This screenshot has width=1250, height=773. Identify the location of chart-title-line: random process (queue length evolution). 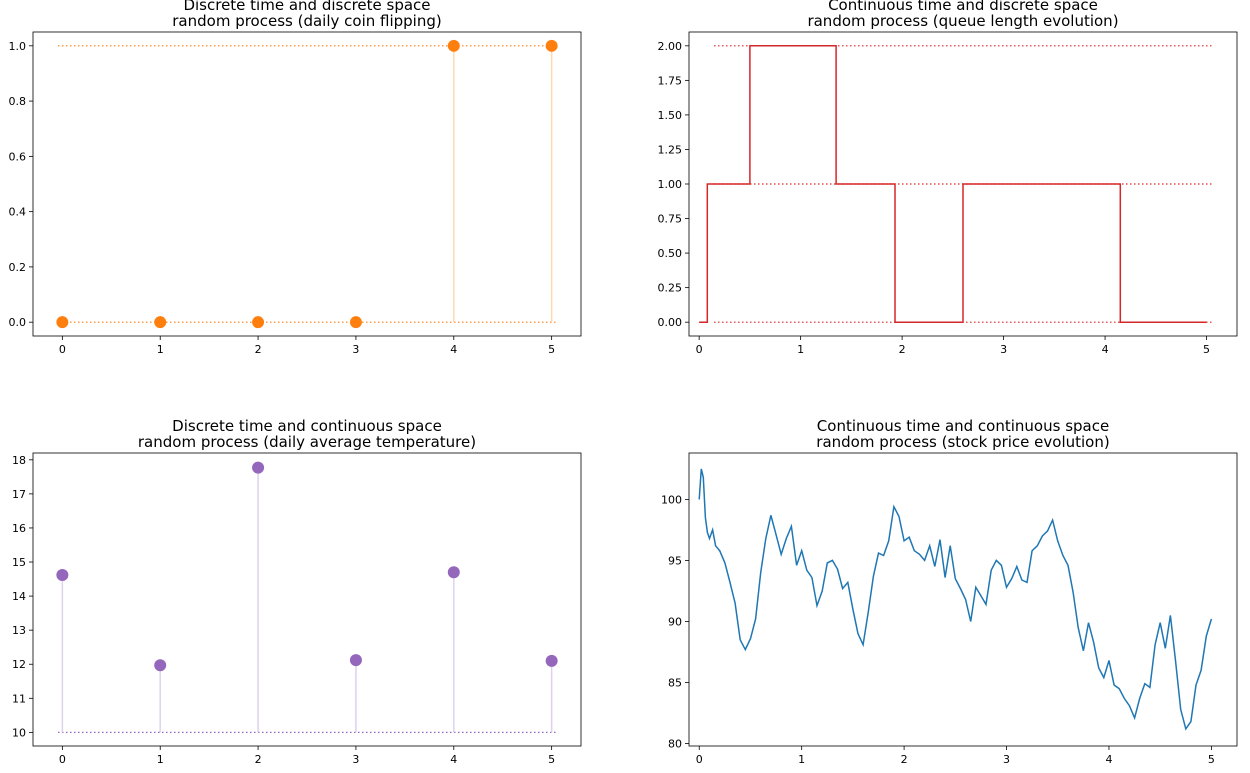
(962, 21).